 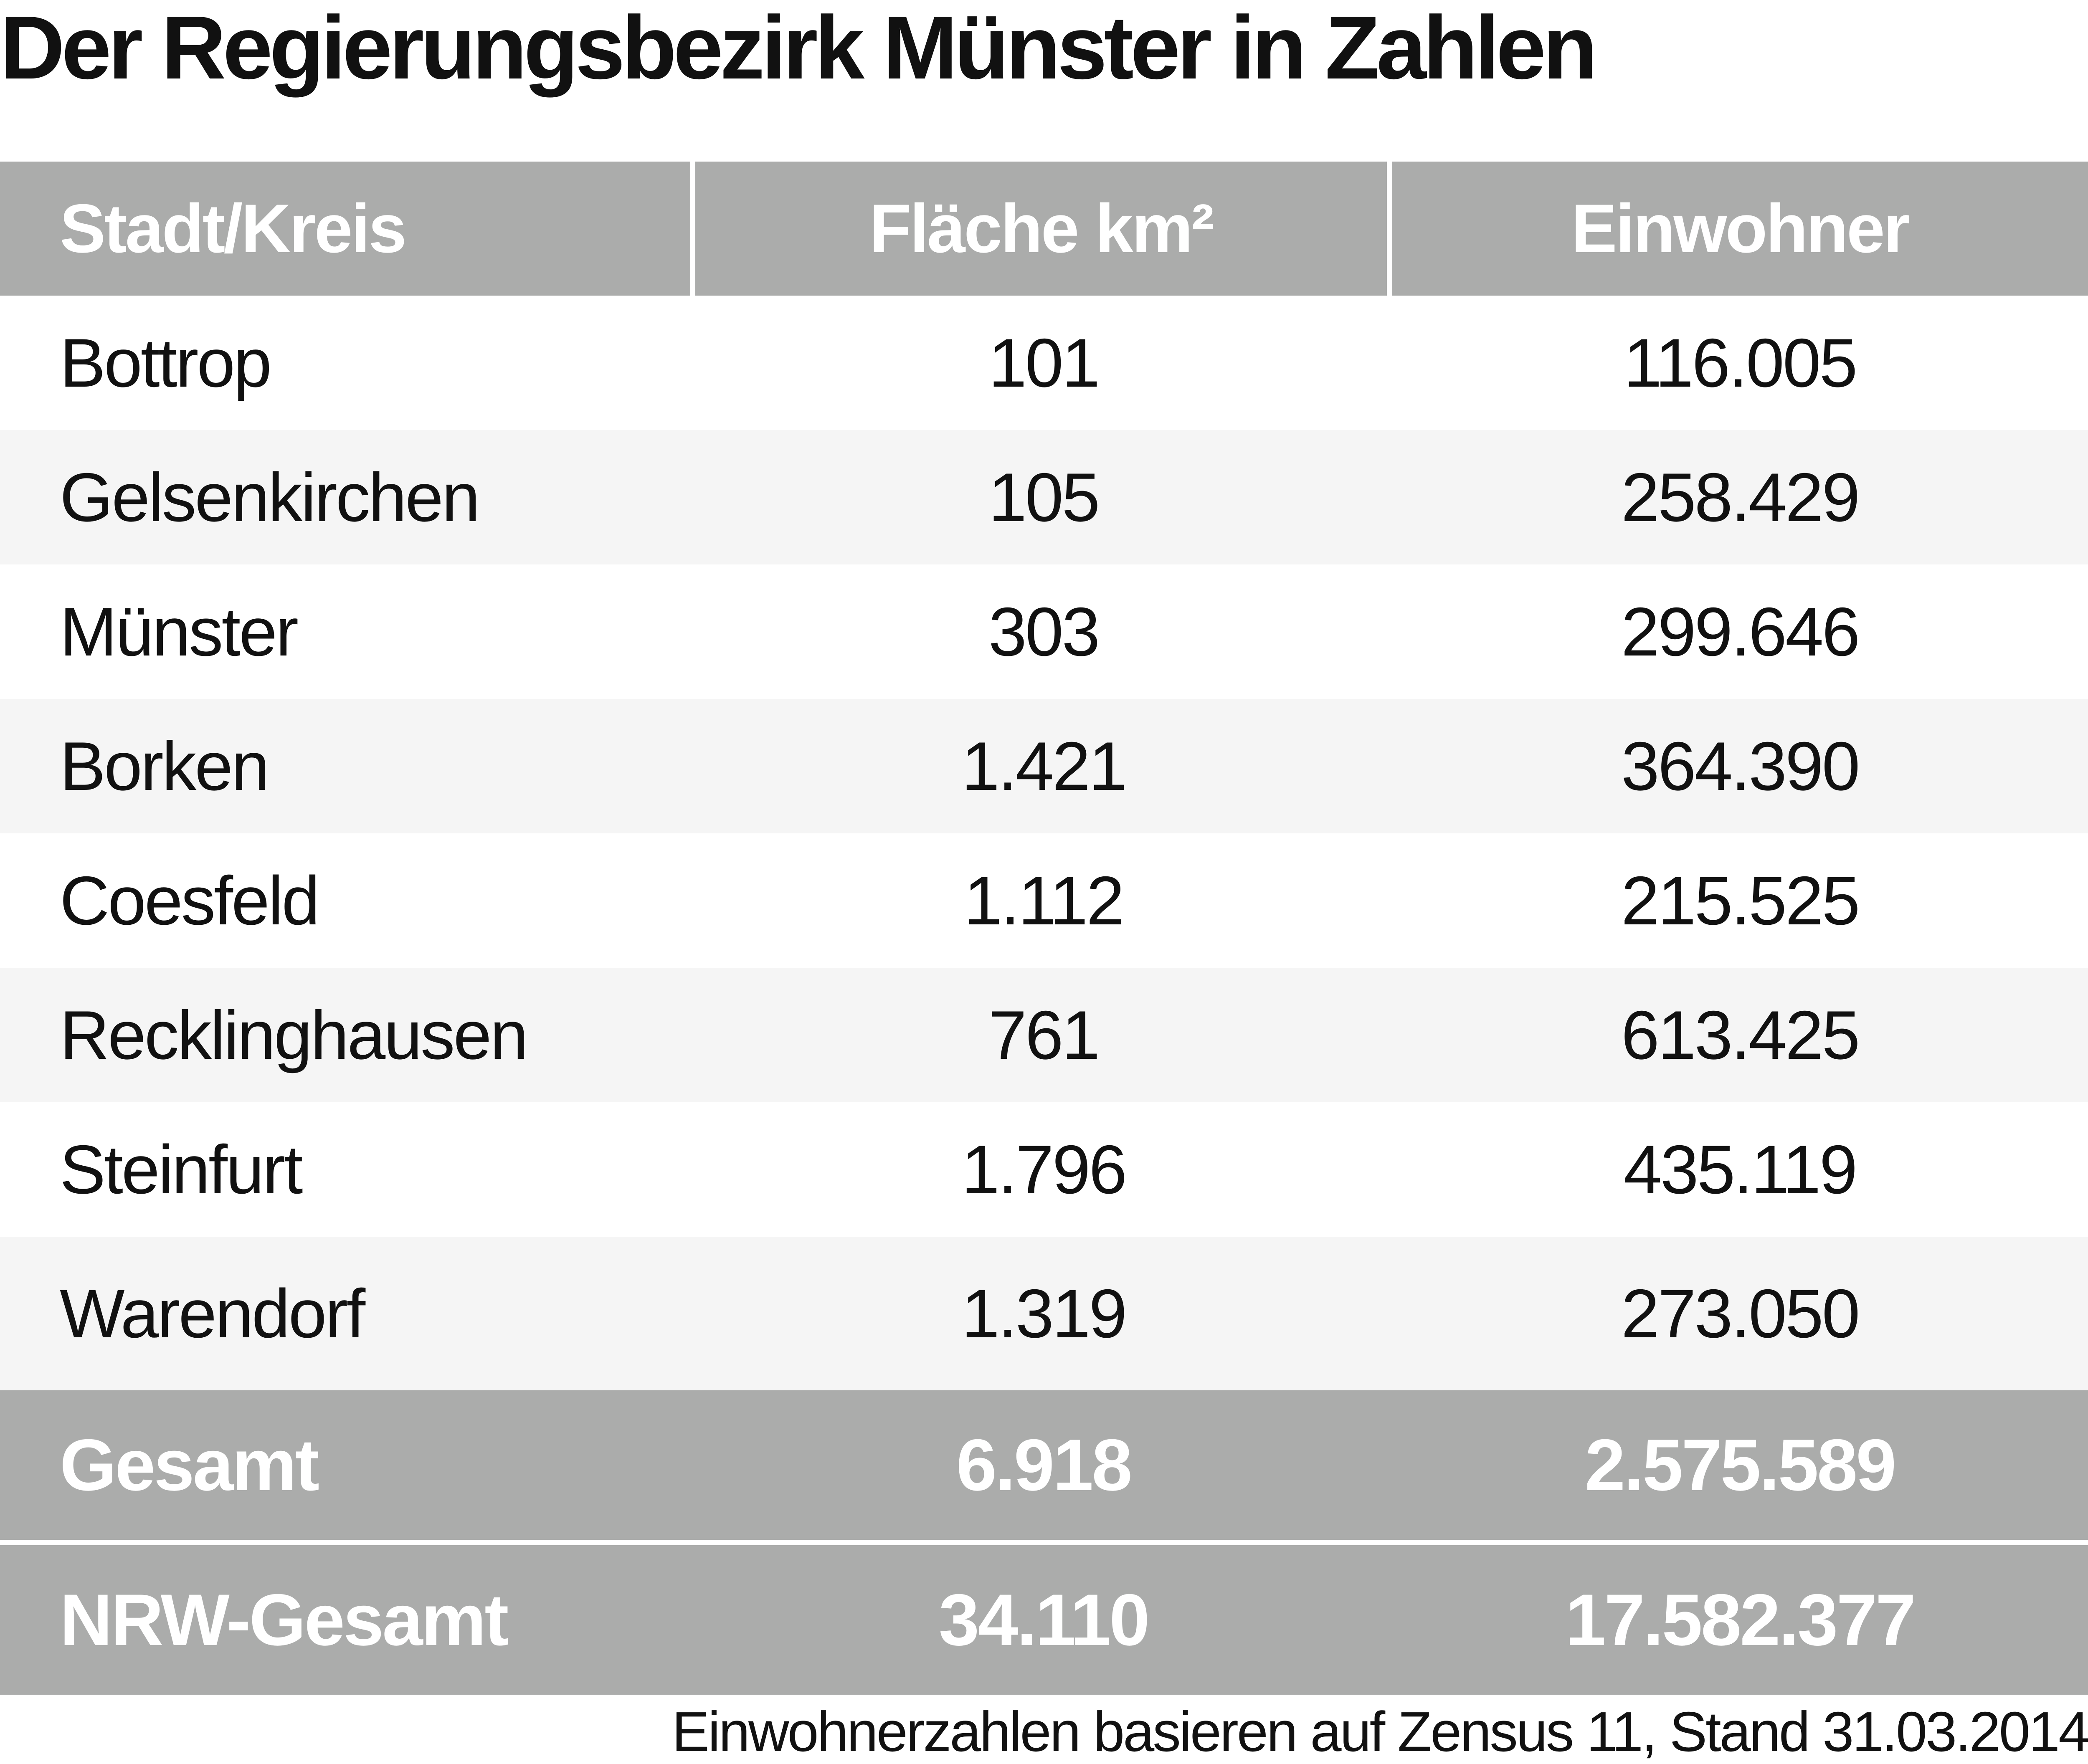 I want to click on cell-stadt-kreis: Borken, so click(x=348, y=766).